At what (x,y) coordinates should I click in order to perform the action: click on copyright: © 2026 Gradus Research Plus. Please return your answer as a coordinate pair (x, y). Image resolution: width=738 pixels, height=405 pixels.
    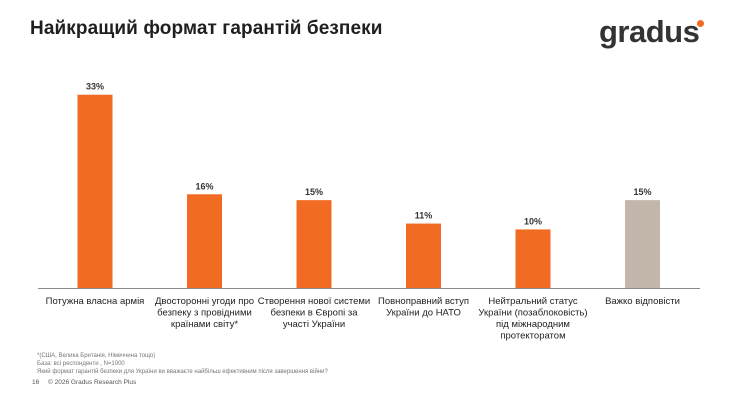
    Looking at the image, I should click on (92, 382).